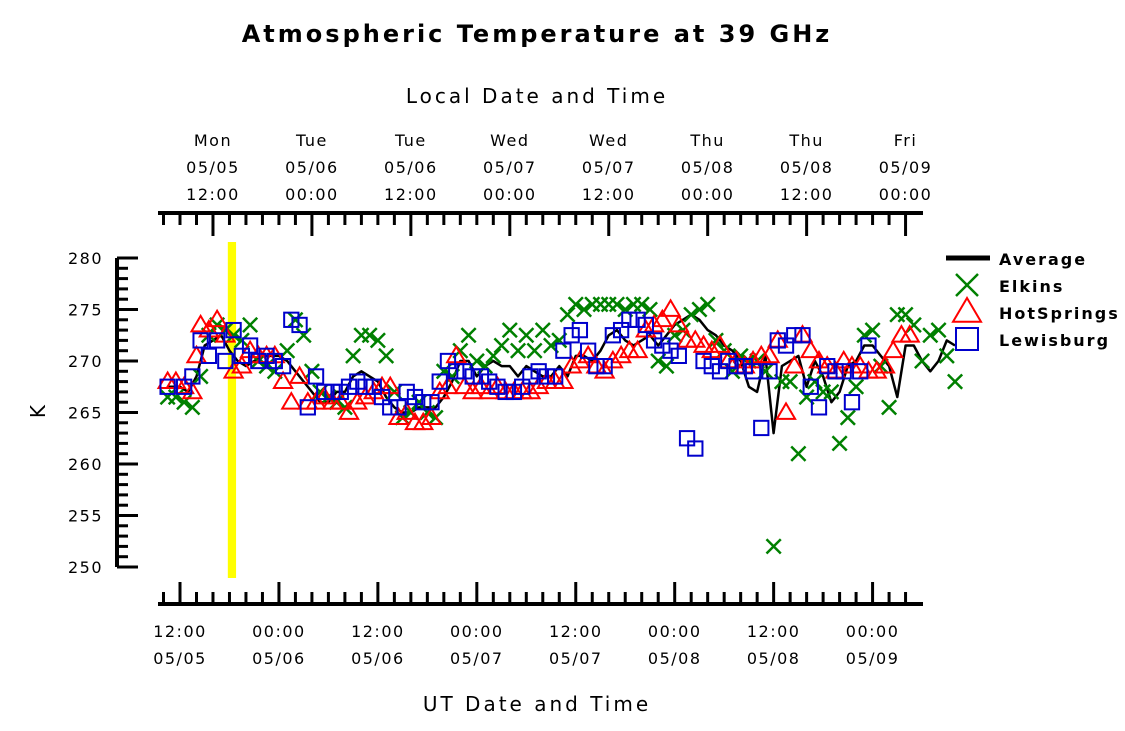  I want to click on bottom-tick-date: 05/06, so click(378, 658).